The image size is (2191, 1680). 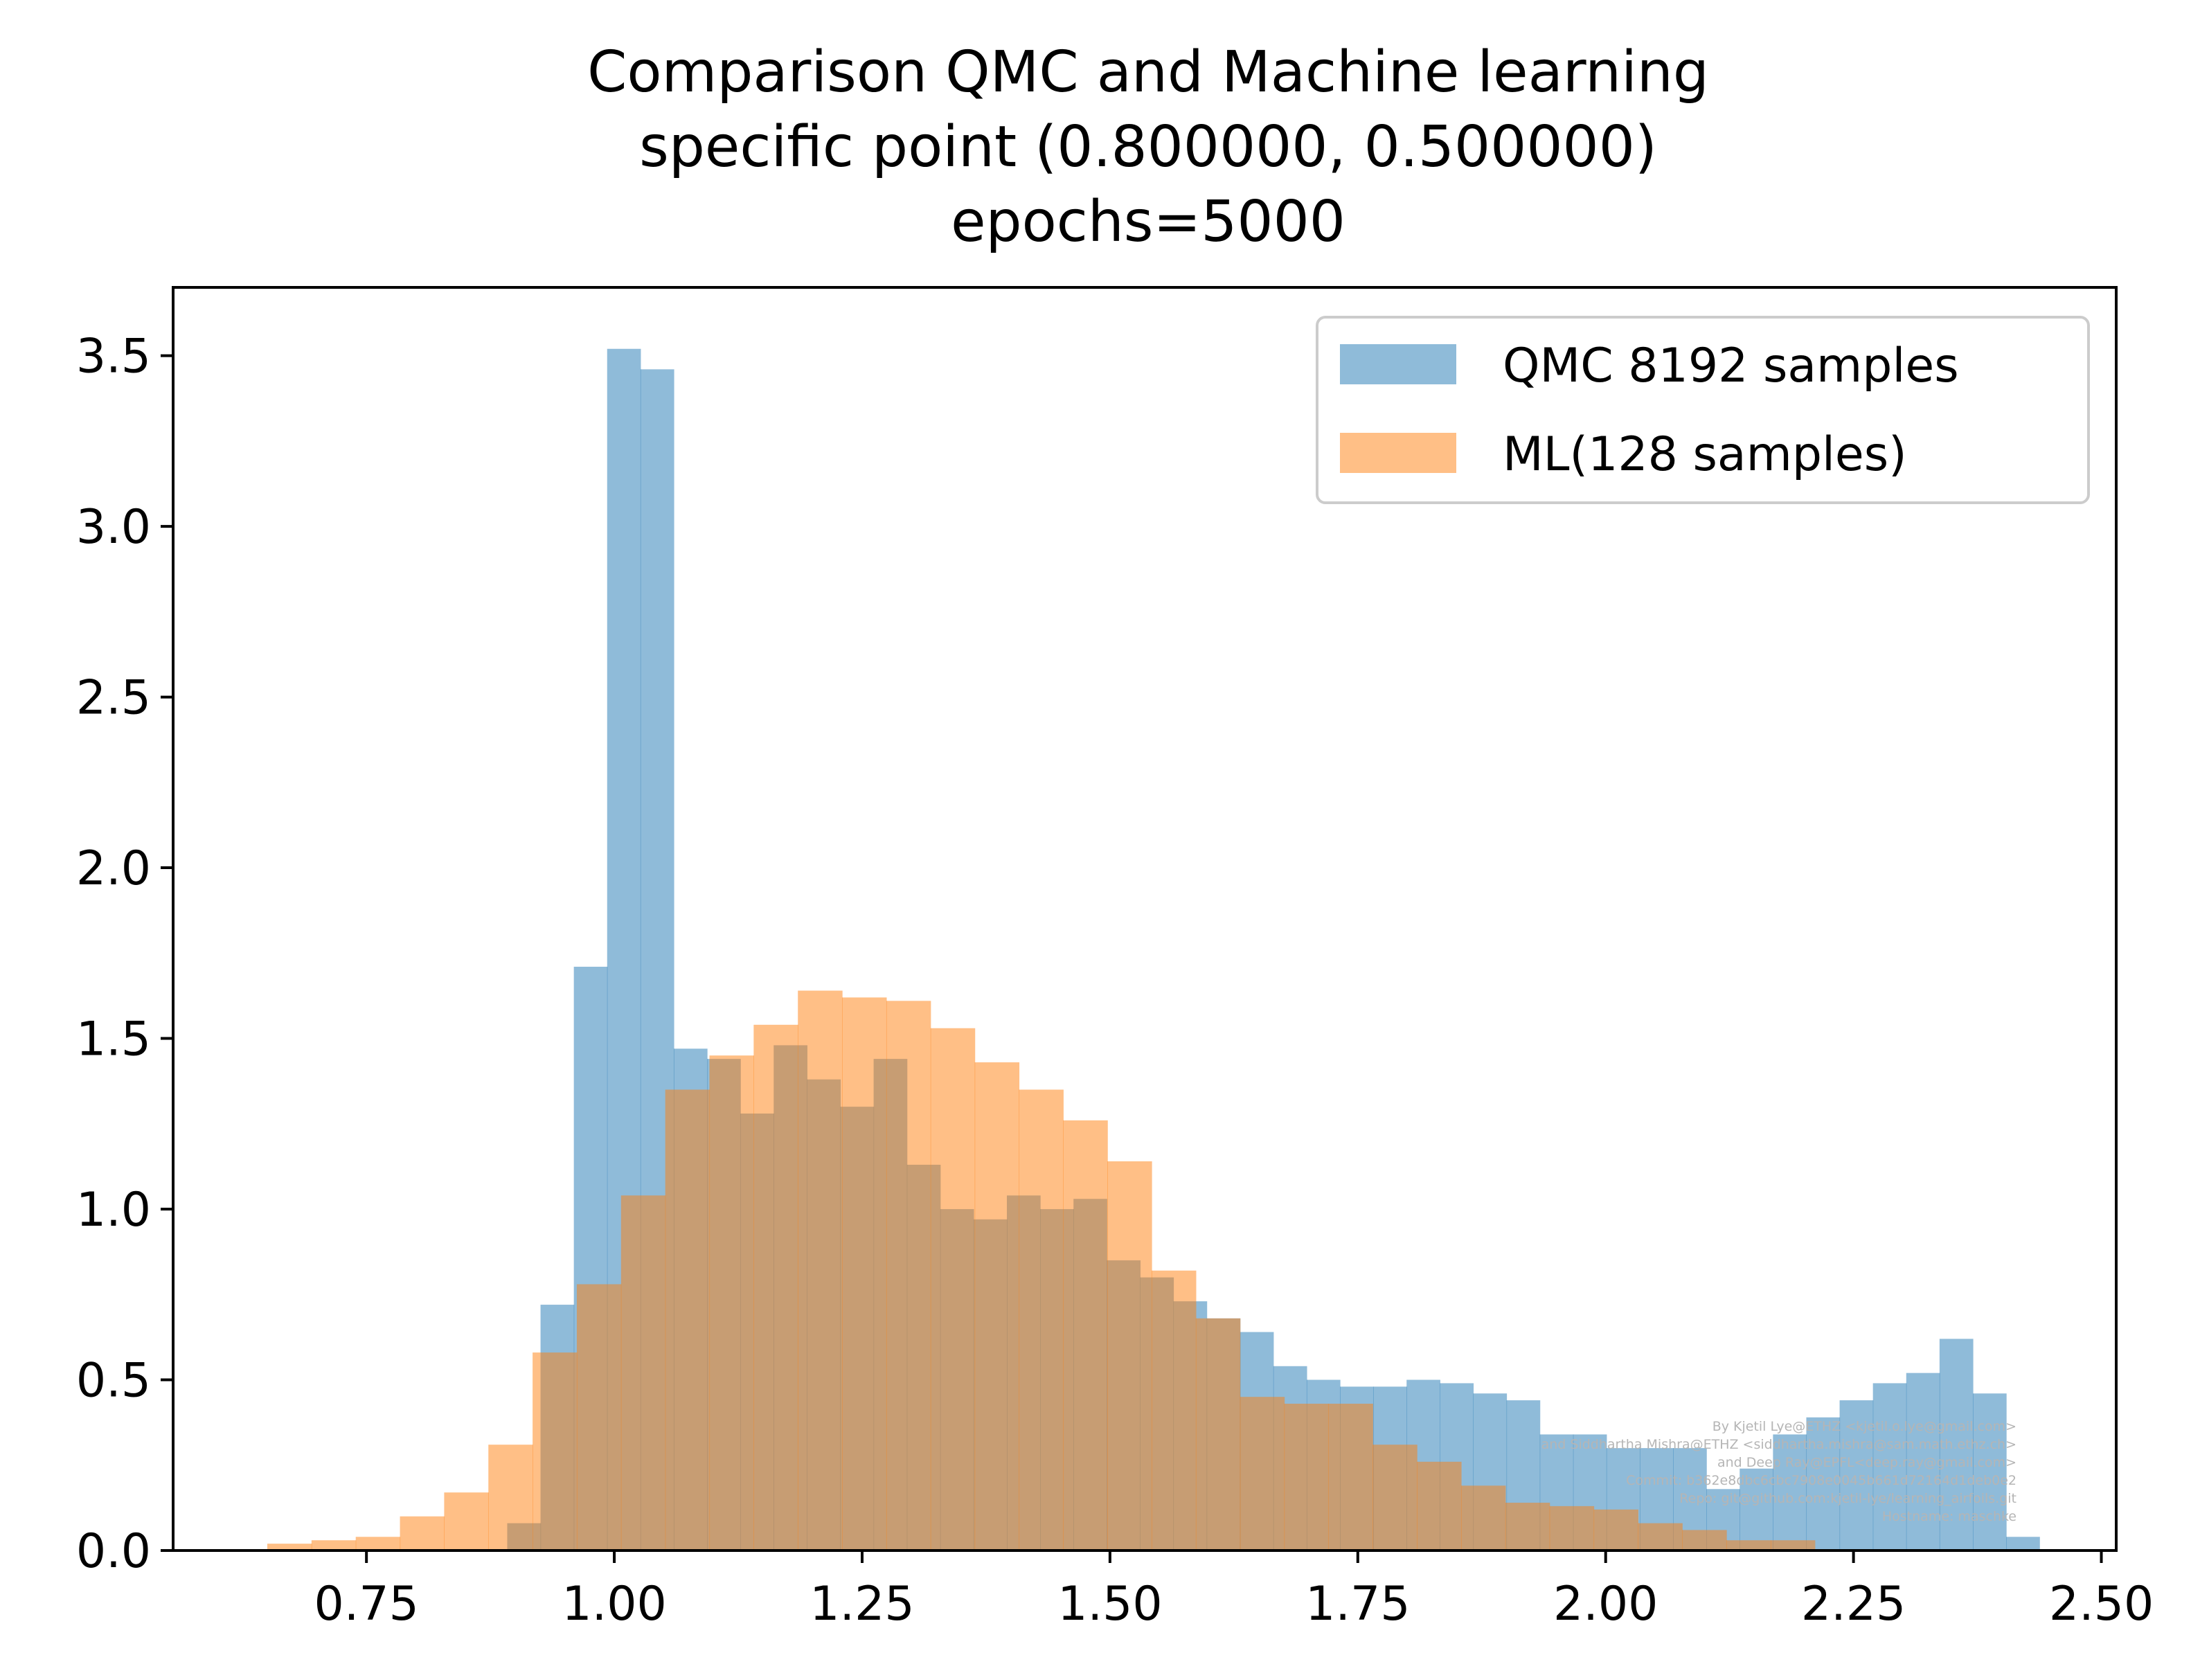 I want to click on y-tick-label: 0.0, so click(x=114, y=1551).